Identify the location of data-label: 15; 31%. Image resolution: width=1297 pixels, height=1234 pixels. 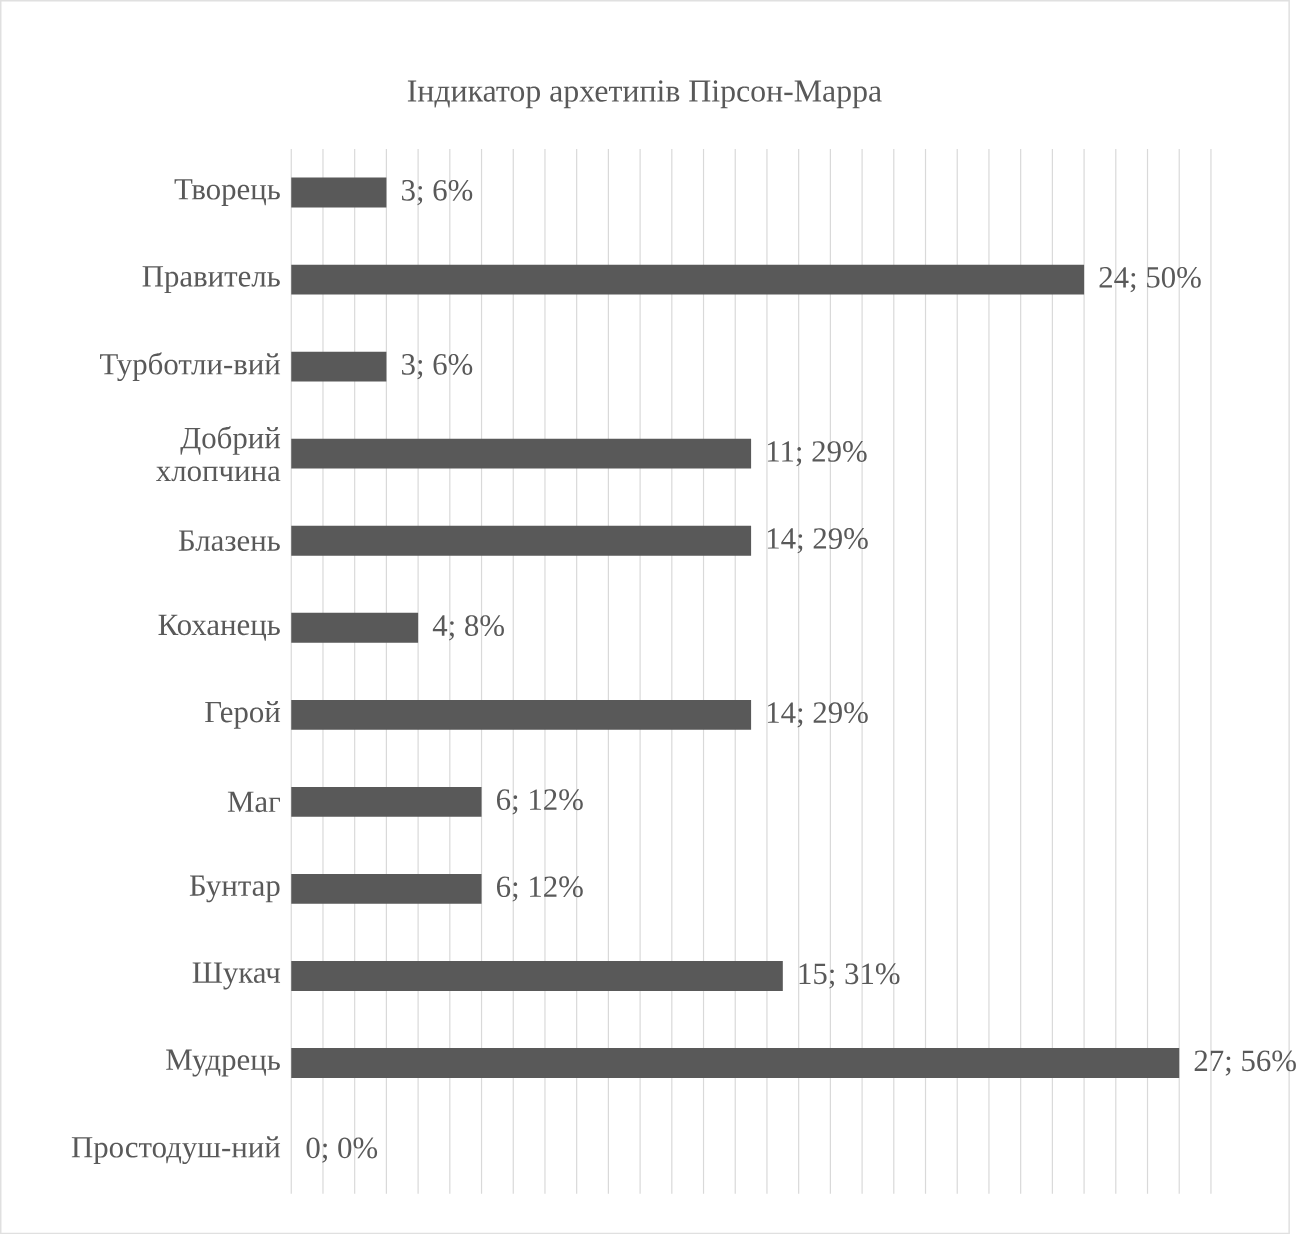
(849, 976).